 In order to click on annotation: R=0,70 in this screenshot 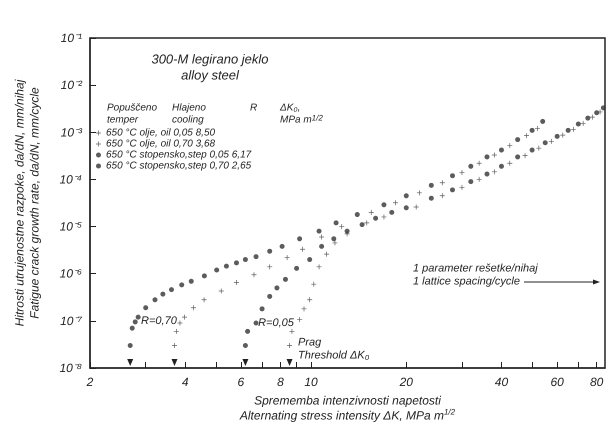, I will do `click(159, 320)`.